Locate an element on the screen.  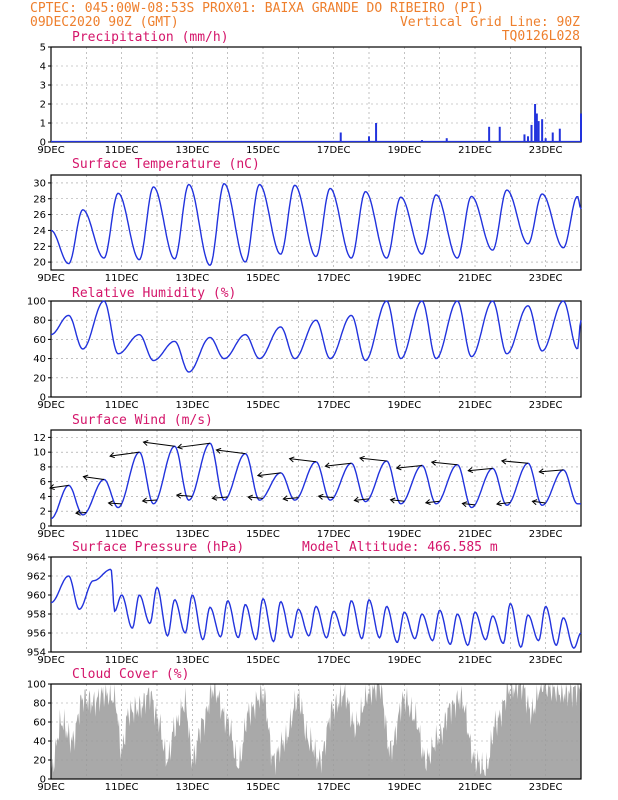
y-tick-label: 22 is located at coordinates (39, 247).